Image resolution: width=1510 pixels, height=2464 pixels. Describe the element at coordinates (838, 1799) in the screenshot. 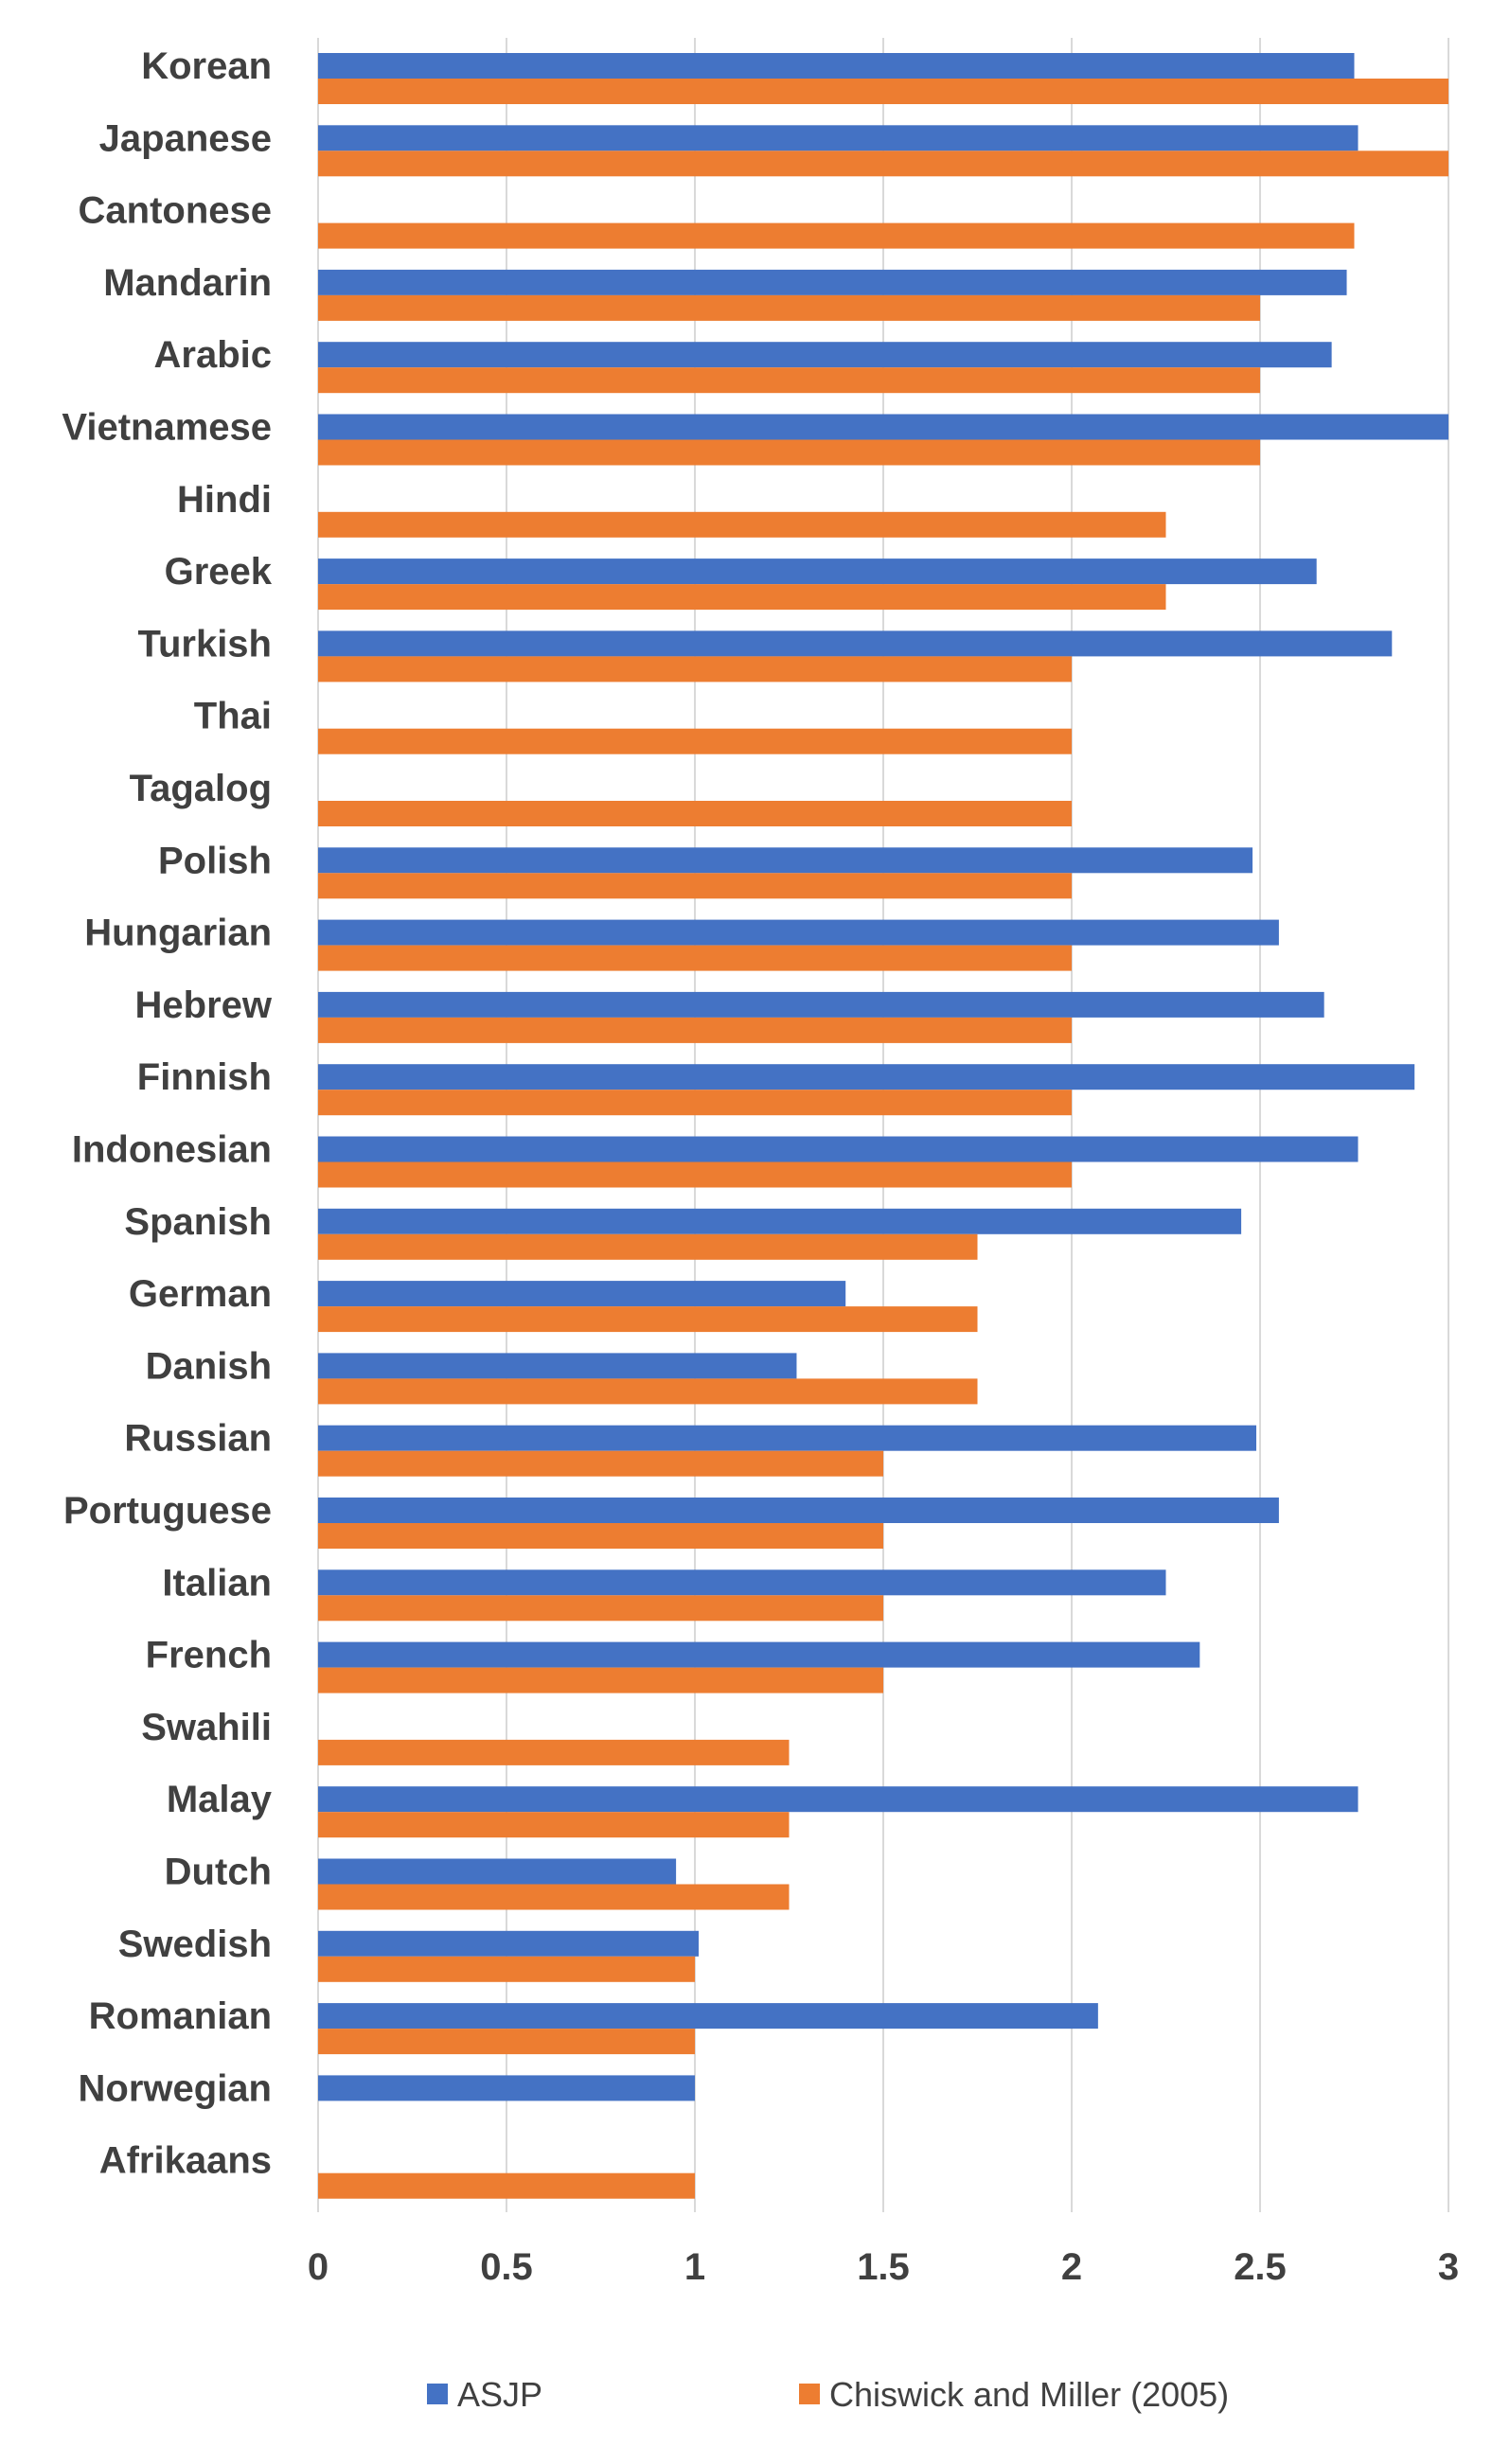

I see `bar-asjp-malay` at that location.